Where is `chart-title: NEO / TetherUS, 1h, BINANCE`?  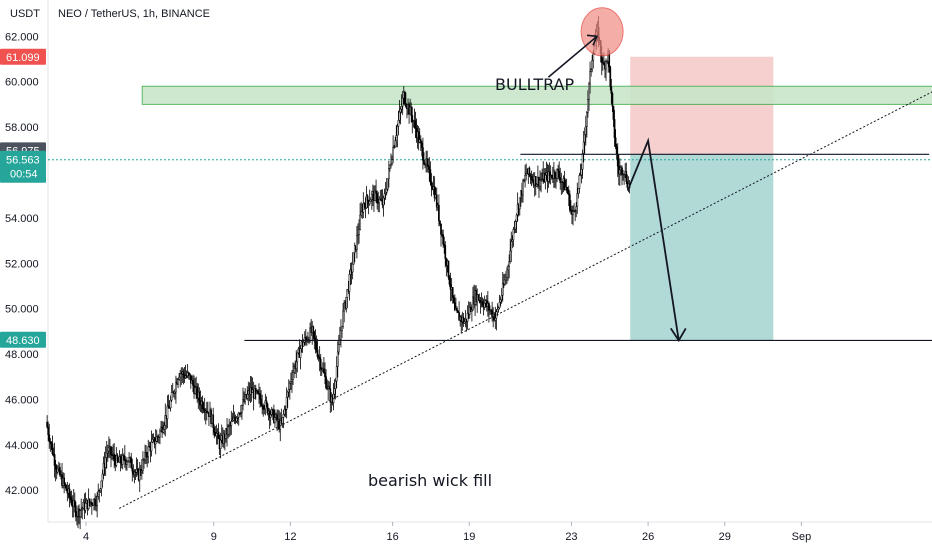 chart-title: NEO / TetherUS, 1h, BINANCE is located at coordinates (134, 14).